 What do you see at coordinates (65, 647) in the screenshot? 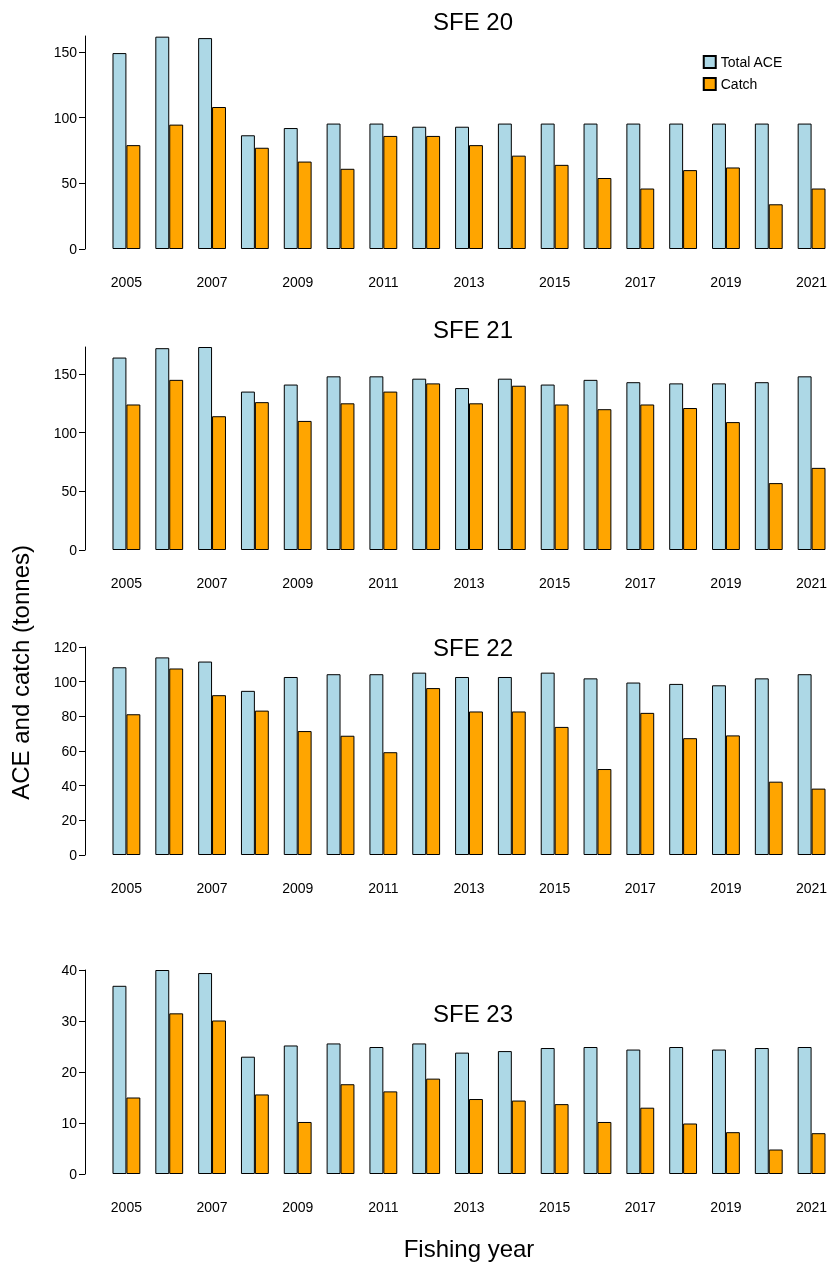
I see `y-tick-label: 120` at bounding box center [65, 647].